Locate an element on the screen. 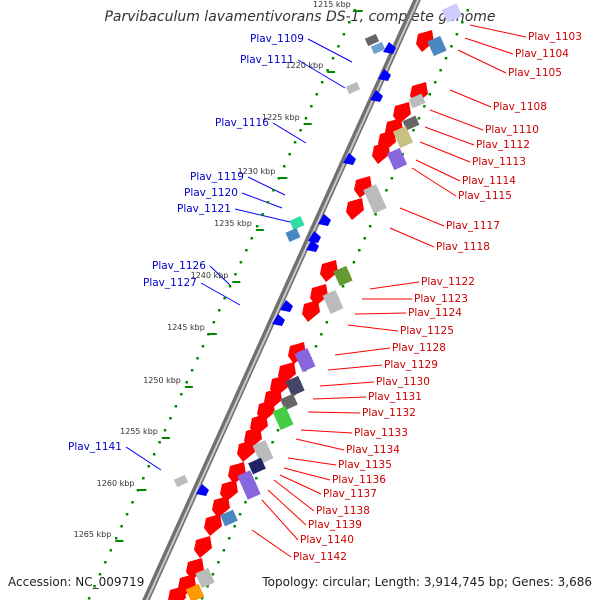 This screenshot has height=600, width=600. forward-gene-label: Plav_1105 is located at coordinates (535, 73).